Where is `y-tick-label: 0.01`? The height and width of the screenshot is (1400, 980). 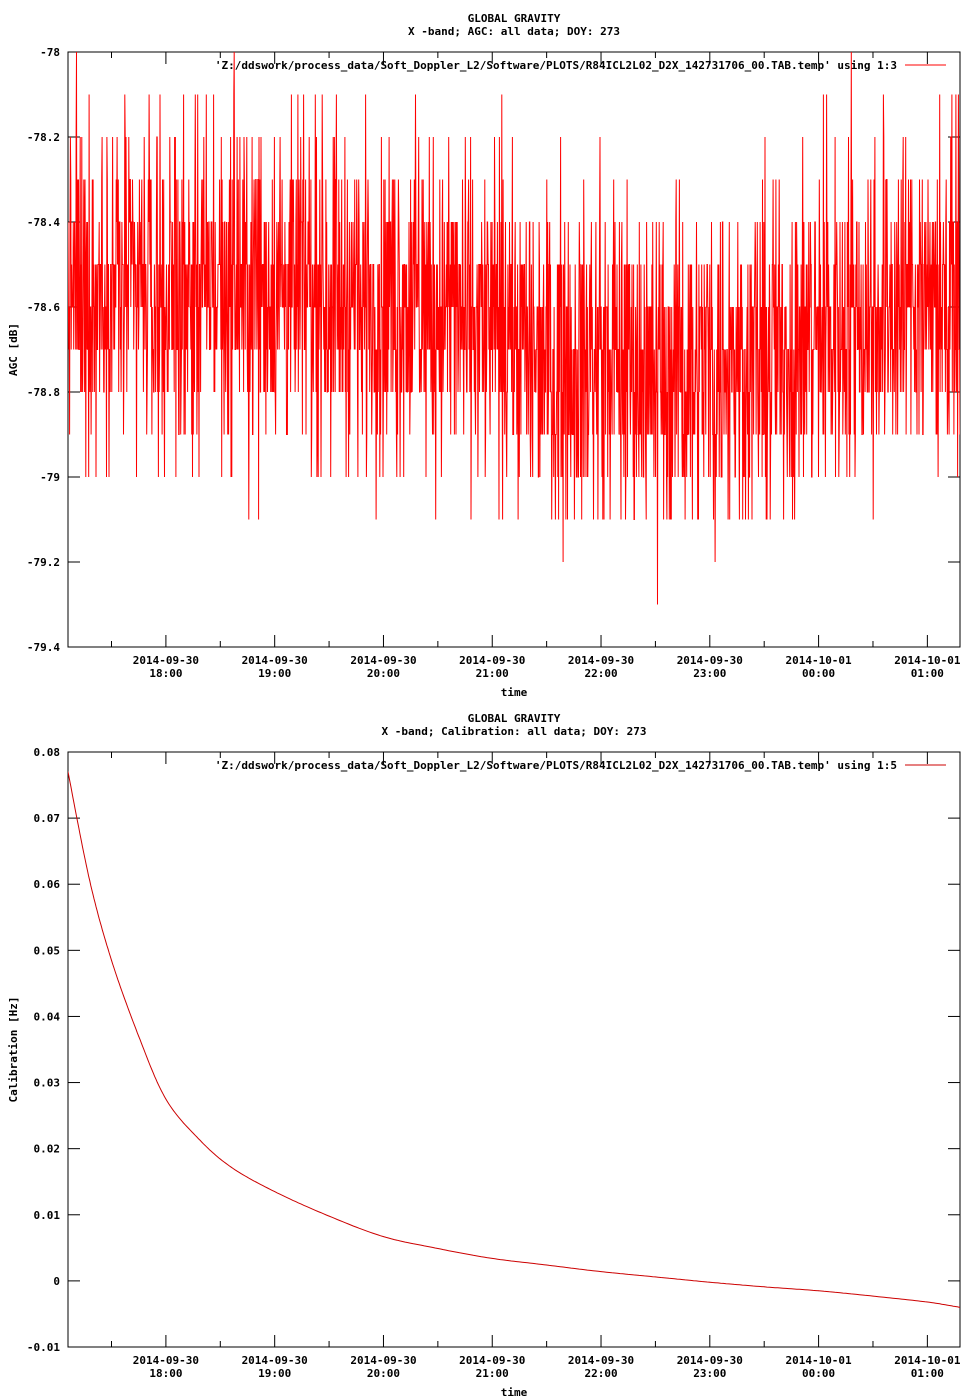
y-tick-label: 0.01 is located at coordinates (47, 1215).